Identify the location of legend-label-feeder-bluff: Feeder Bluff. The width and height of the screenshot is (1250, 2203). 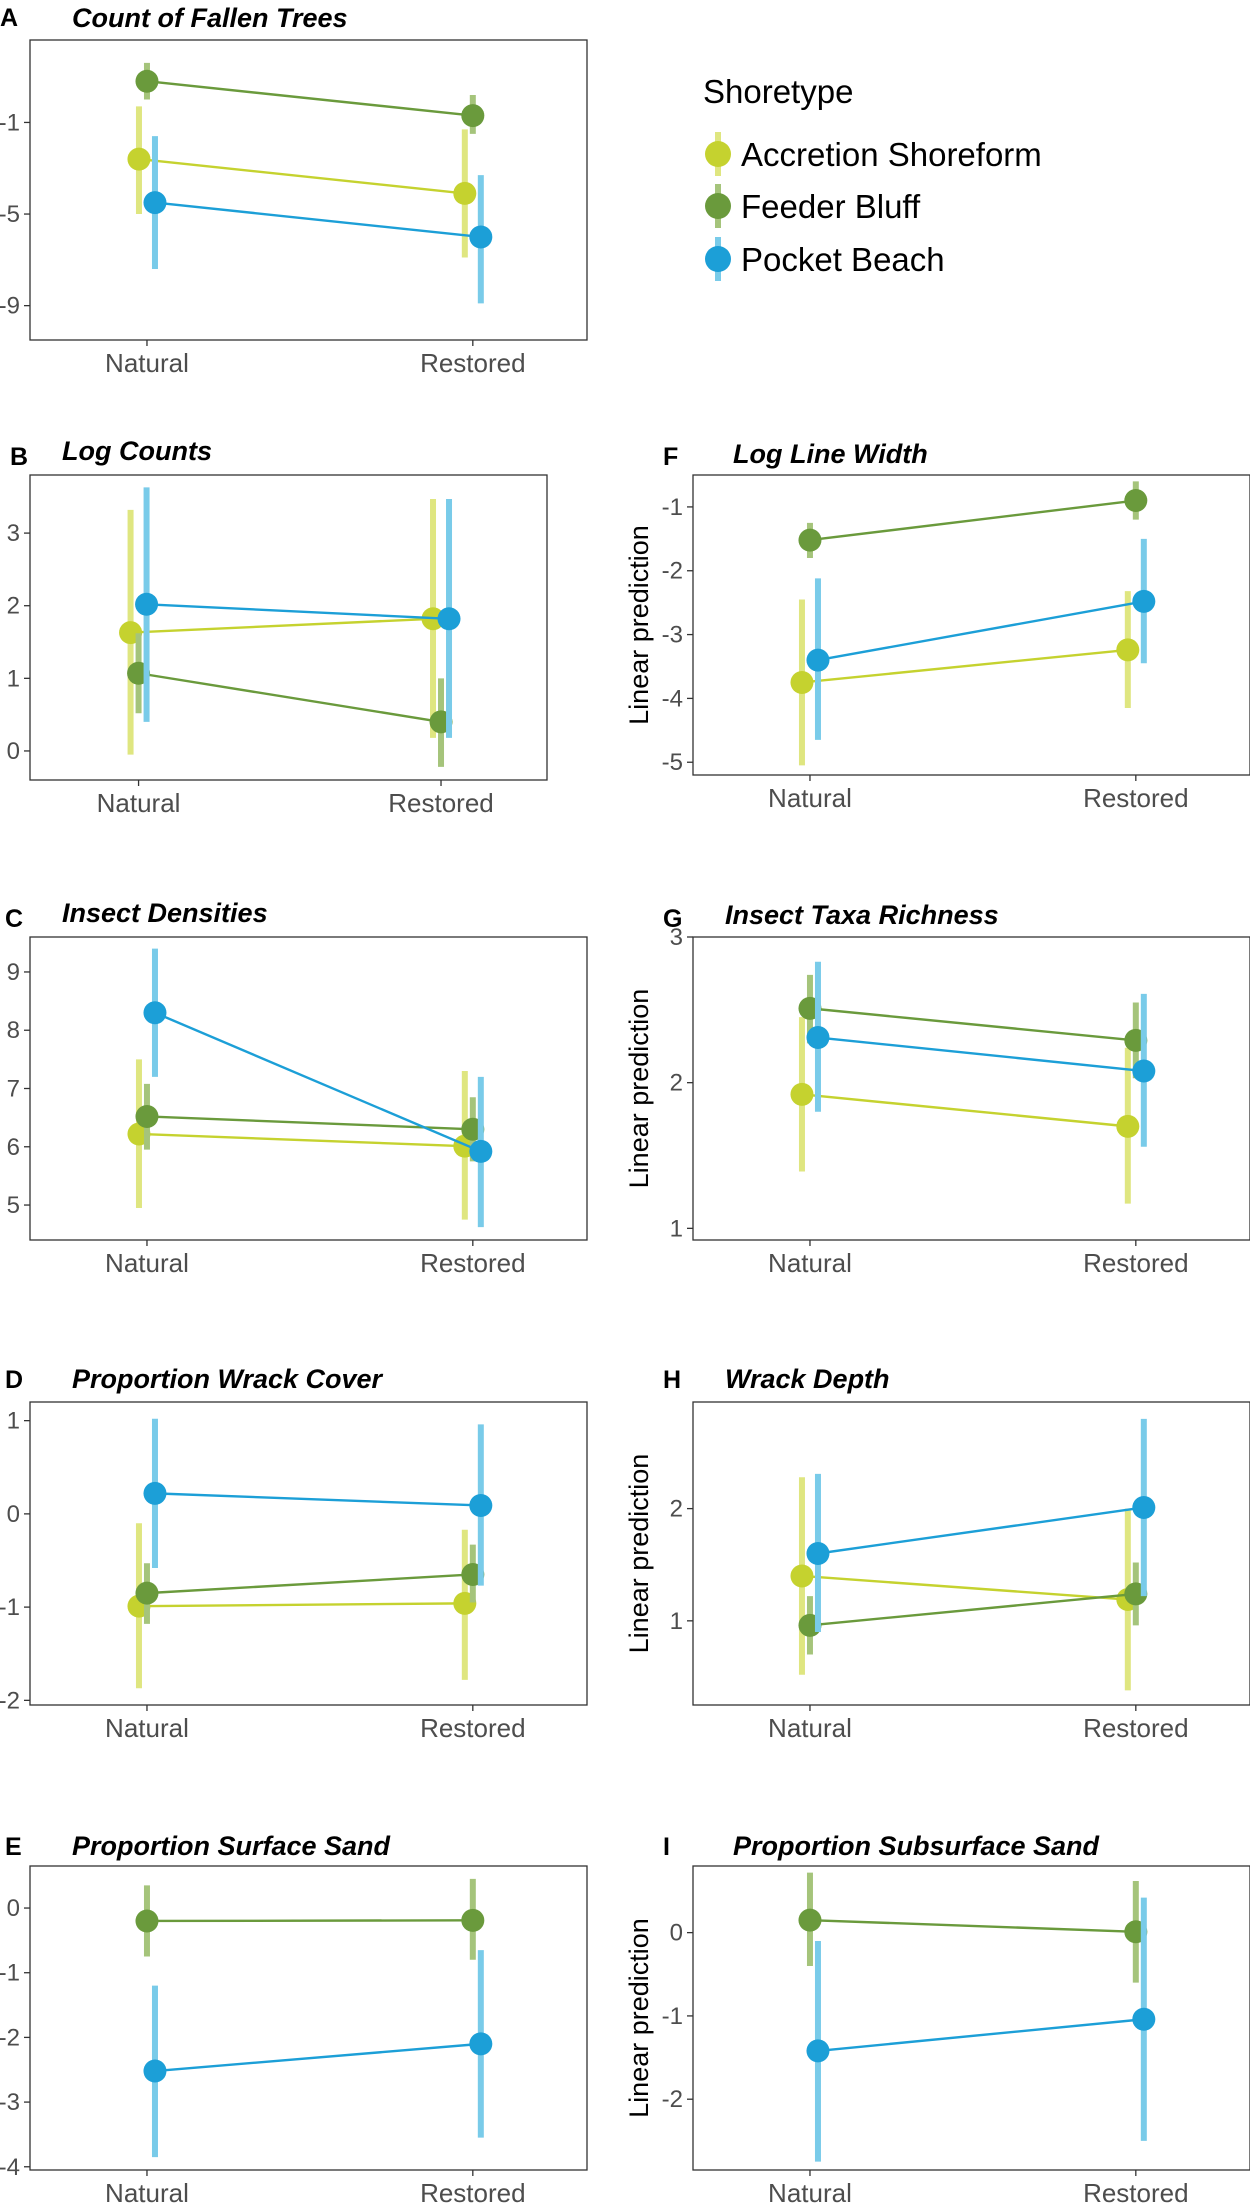
(831, 206).